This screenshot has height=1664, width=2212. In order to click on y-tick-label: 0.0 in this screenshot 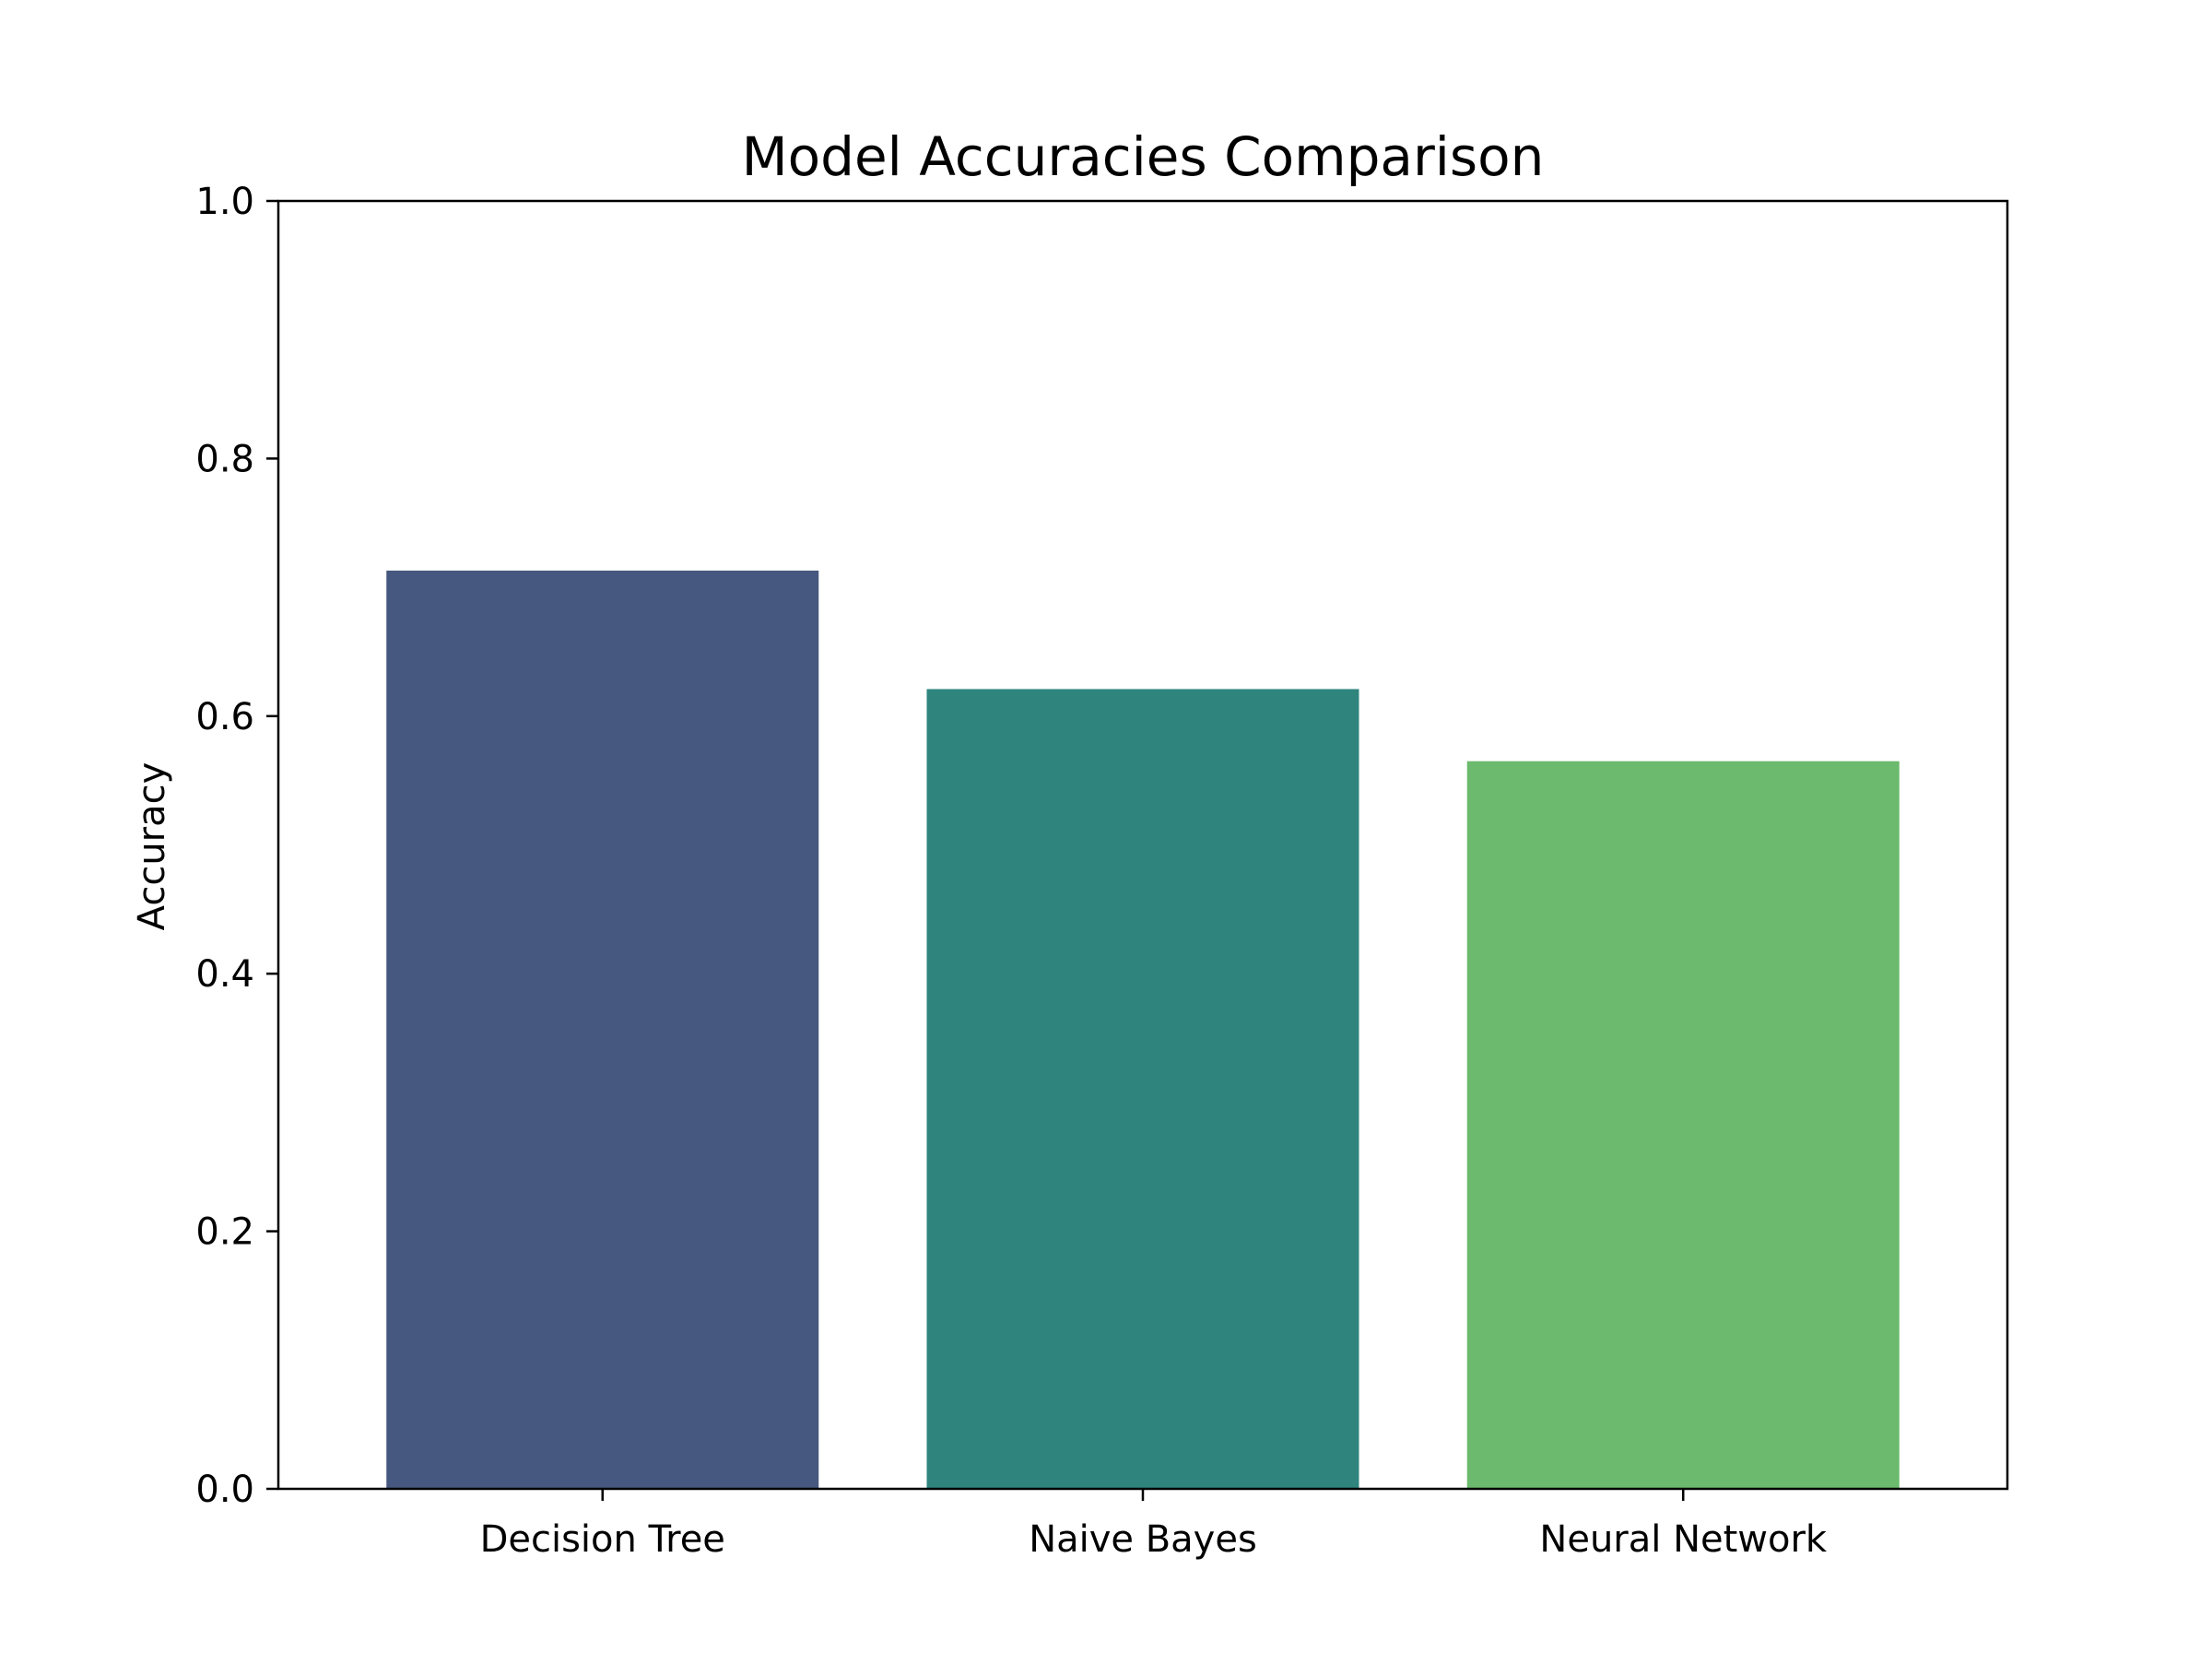, I will do `click(224, 1490)`.